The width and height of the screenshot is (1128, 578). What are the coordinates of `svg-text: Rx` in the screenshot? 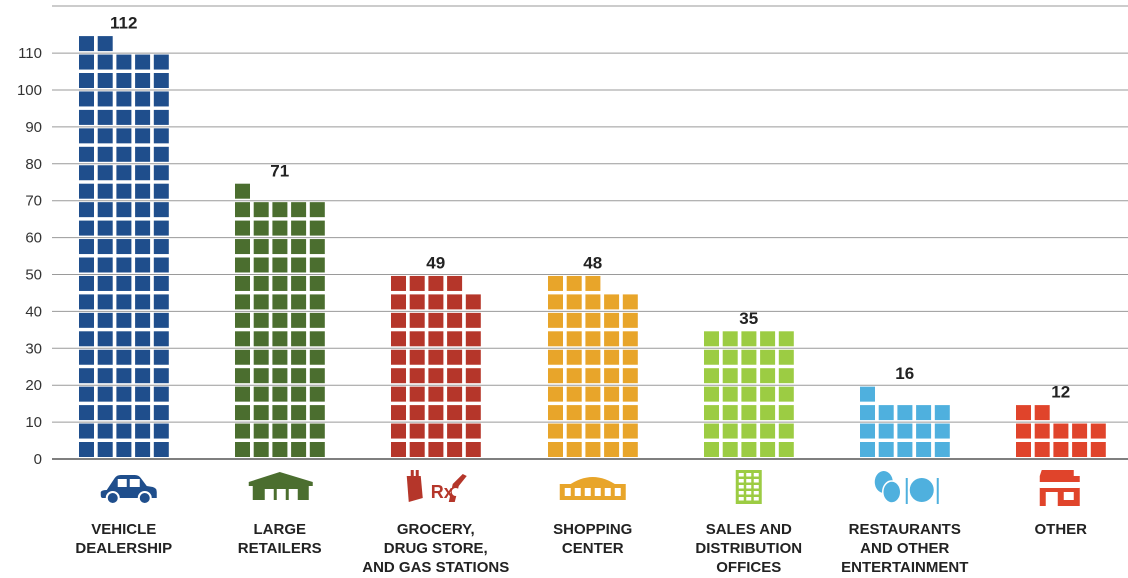 It's located at (442, 492).